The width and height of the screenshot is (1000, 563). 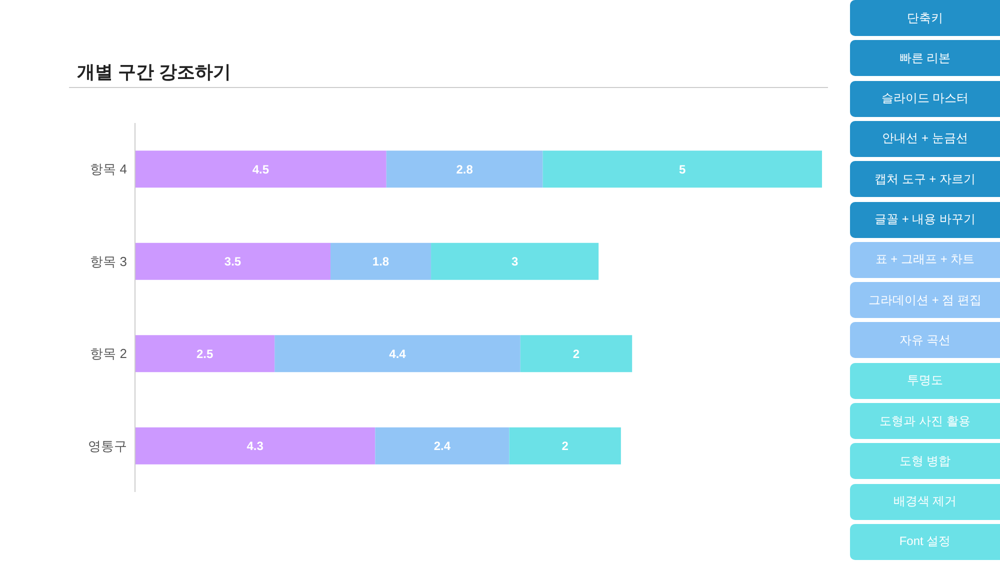 I want to click on y-tick-label: 항목 2, so click(x=108, y=354).